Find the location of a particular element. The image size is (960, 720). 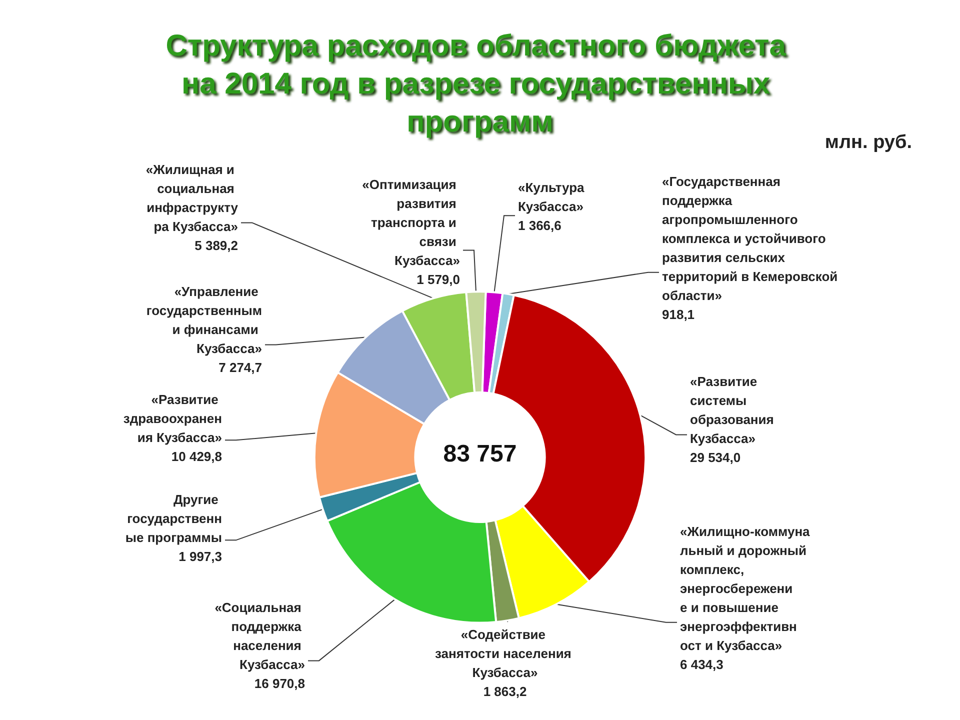

slice-label: «Жилищная и социальная инфраструктура Кузбасса» is located at coordinates (192, 198).